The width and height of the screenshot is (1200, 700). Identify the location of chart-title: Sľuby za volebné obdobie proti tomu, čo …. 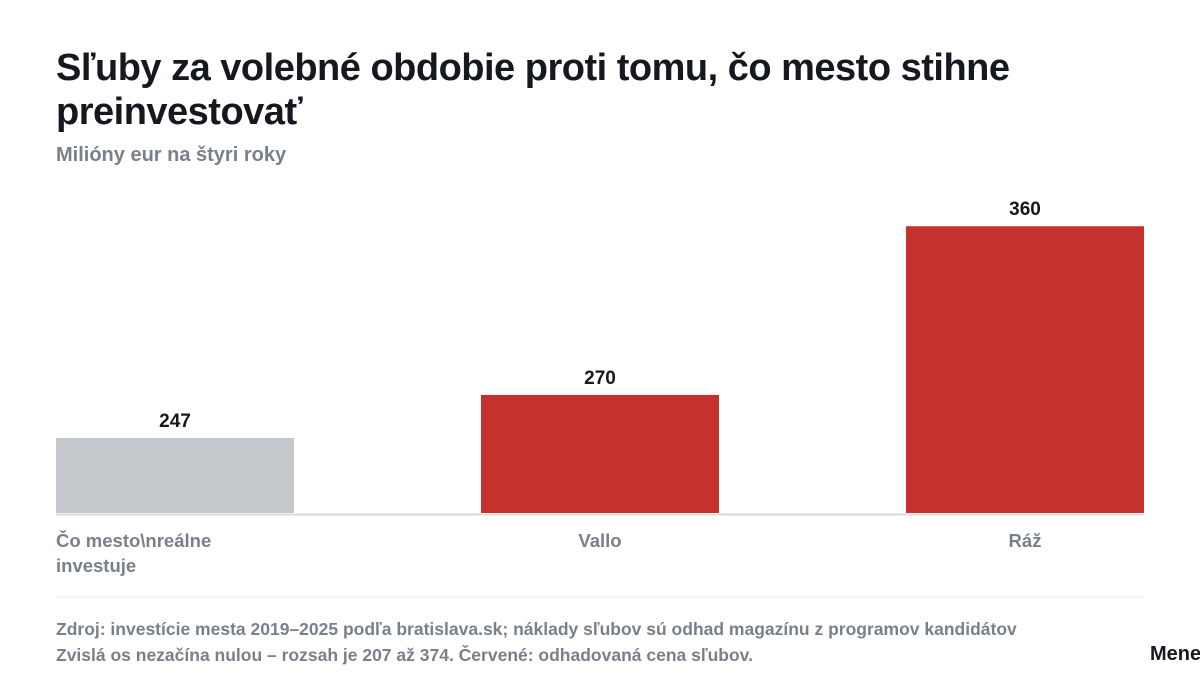
(533, 90).